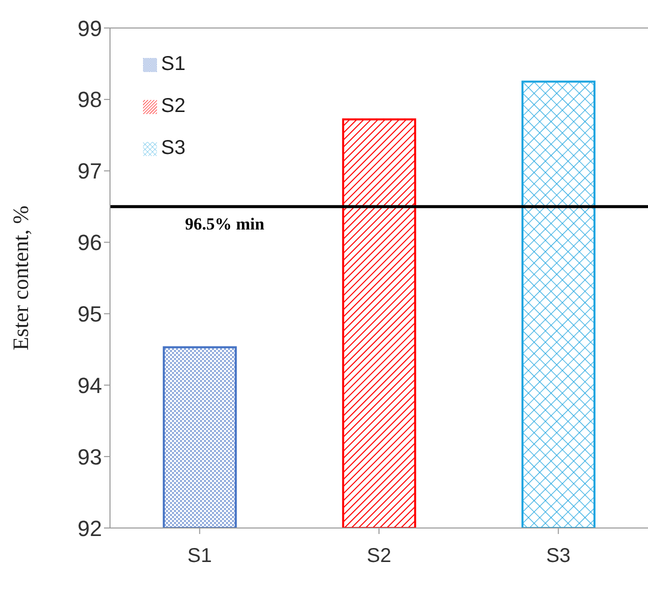 Image resolution: width=648 pixels, height=599 pixels. Describe the element at coordinates (90, 171) in the screenshot. I see `y-tick-label: 97` at that location.